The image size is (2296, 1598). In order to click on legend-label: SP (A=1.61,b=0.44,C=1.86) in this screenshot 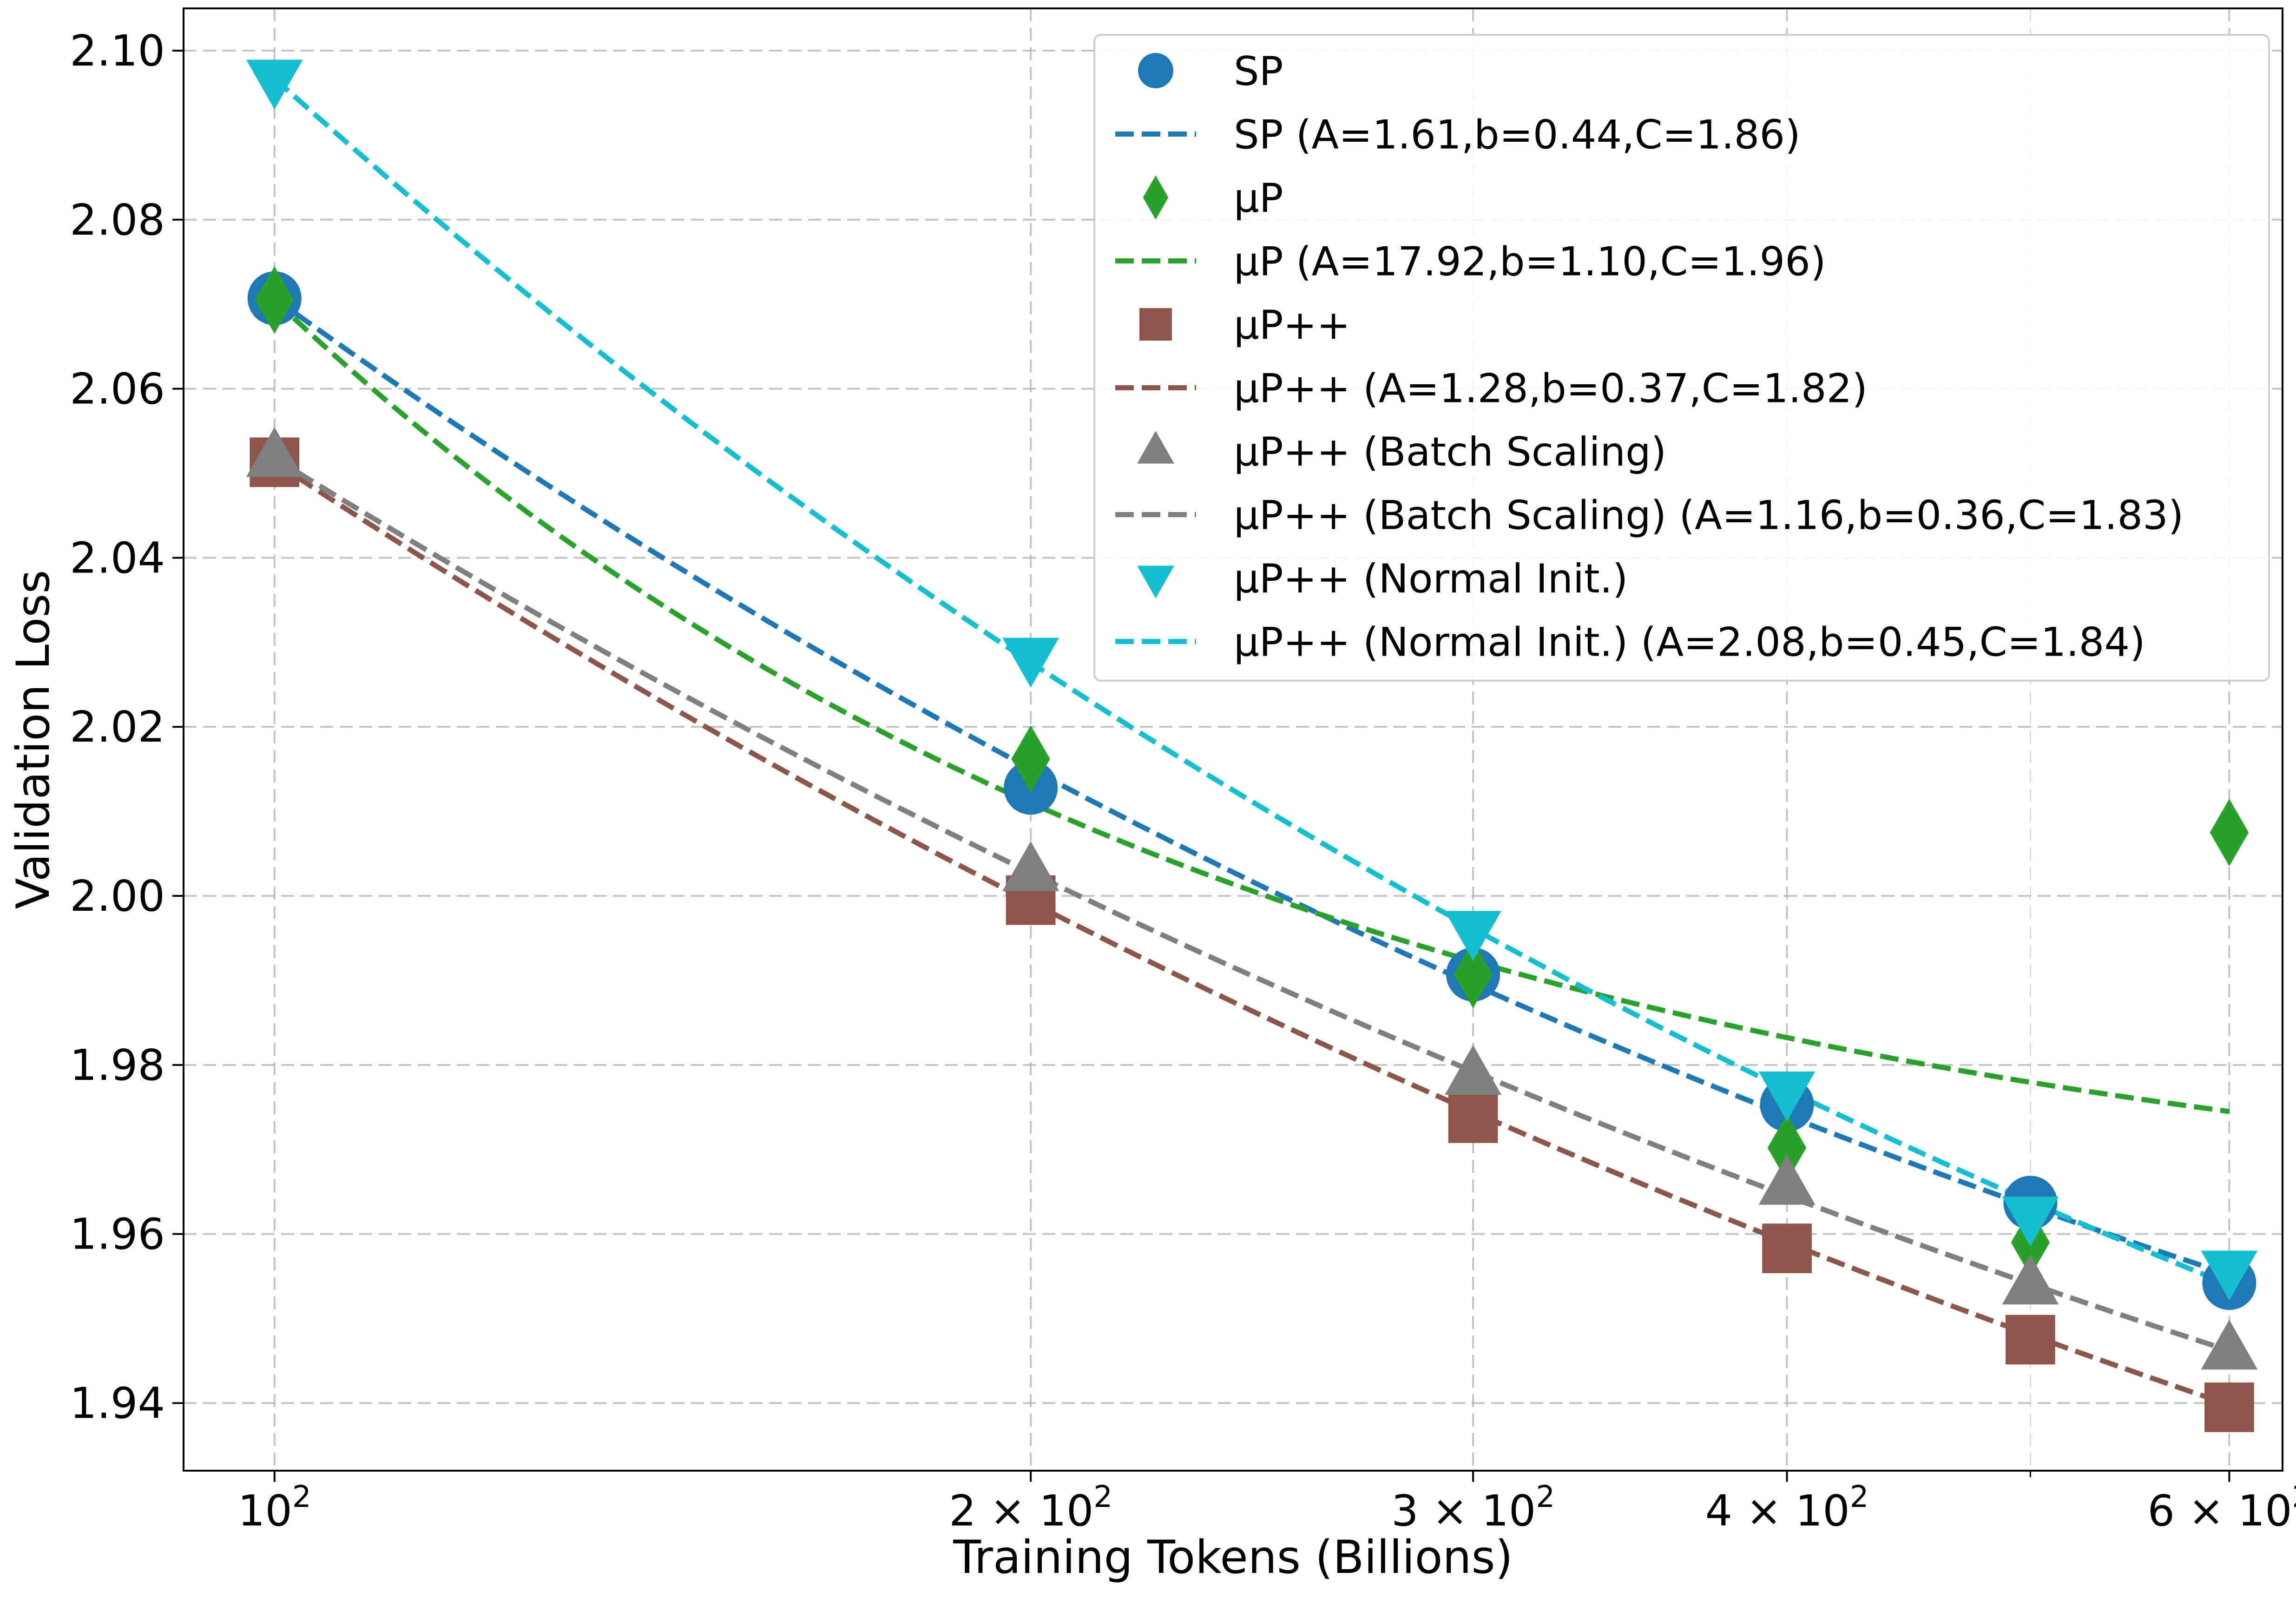, I will do `click(1517, 135)`.